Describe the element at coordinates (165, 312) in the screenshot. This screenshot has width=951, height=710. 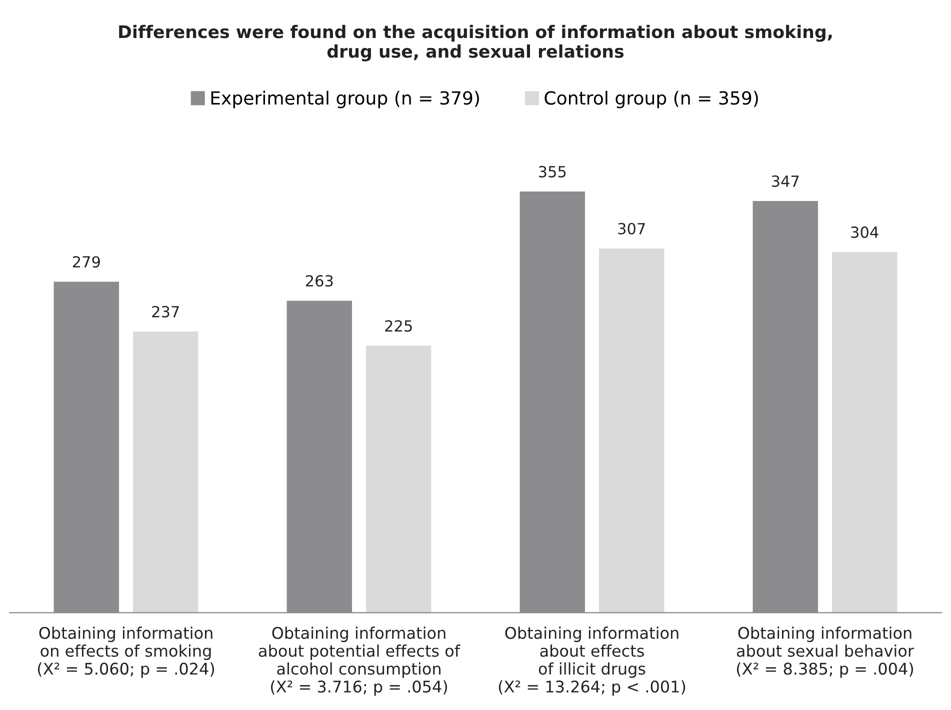
I see `data-label: 237` at that location.